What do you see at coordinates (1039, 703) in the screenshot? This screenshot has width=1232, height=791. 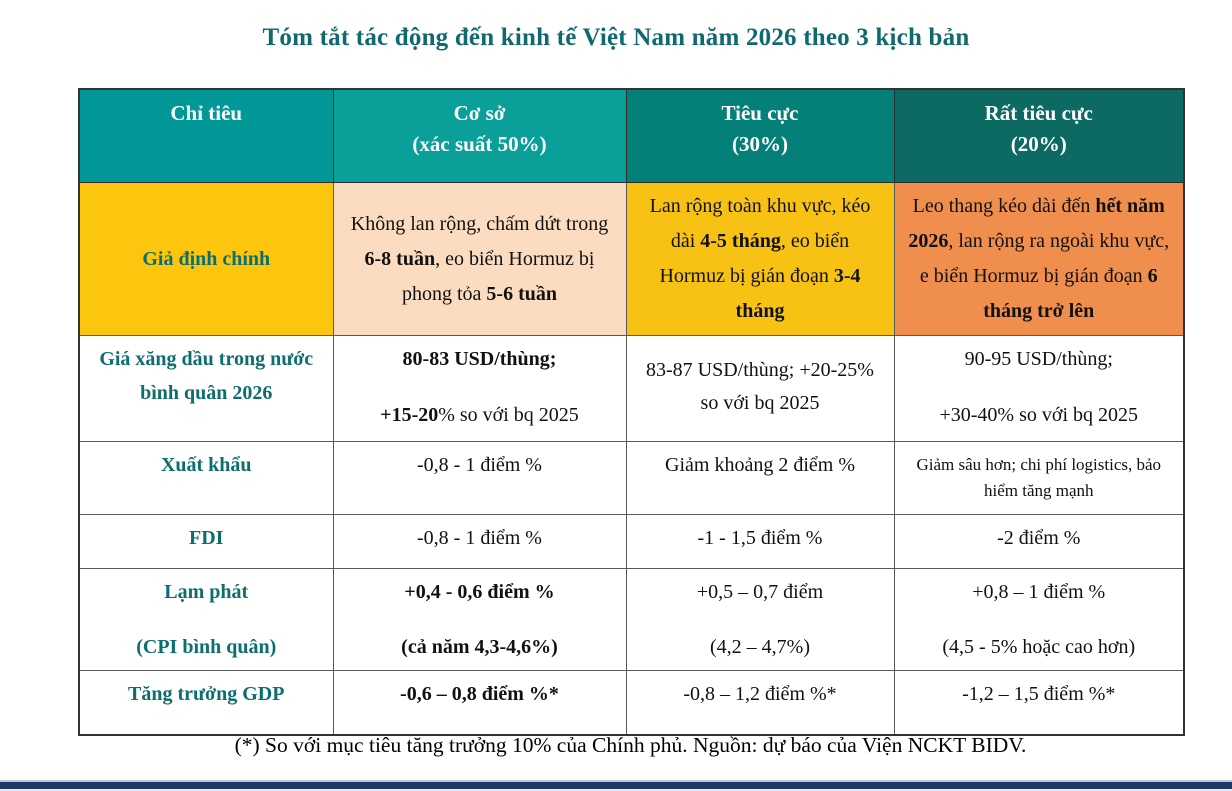 I see `cell-gdp-very-negative: -1,2 – 1,5 điểm %*` at bounding box center [1039, 703].